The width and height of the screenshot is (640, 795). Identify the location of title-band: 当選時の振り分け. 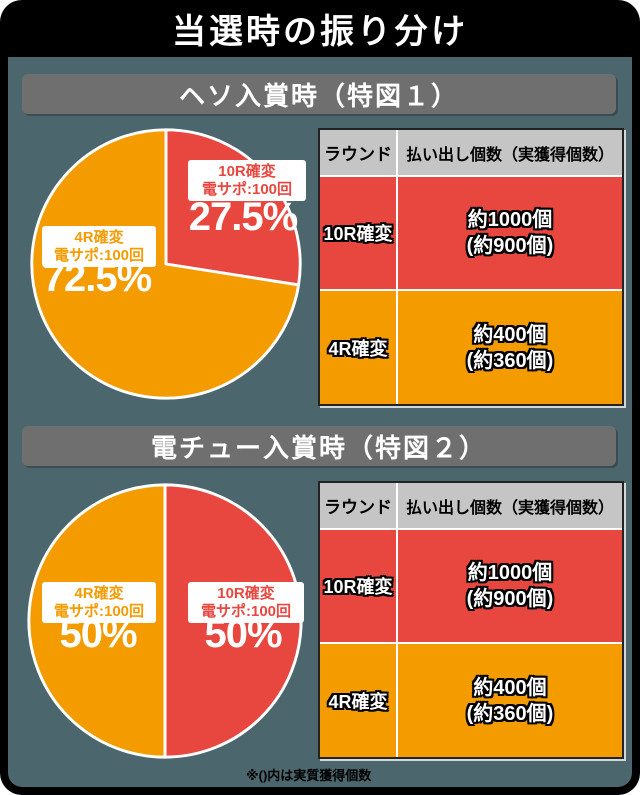
(320, 28).